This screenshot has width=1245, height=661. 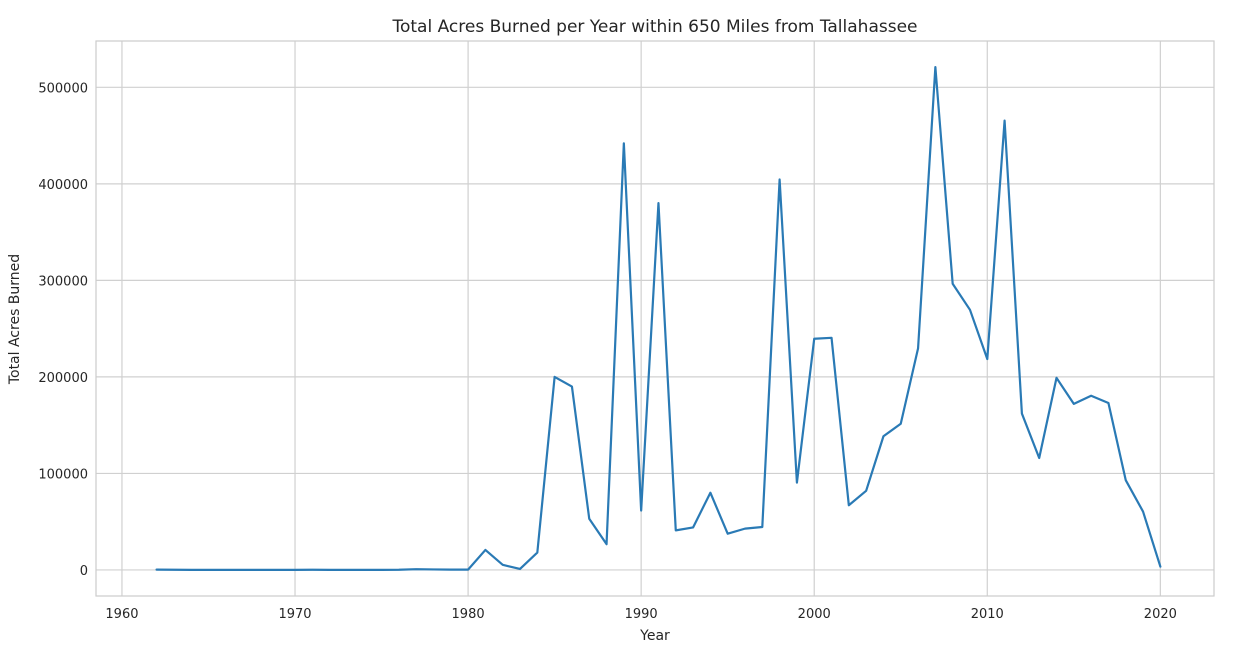 I want to click on y-tick-label: 200000, so click(x=63, y=378).